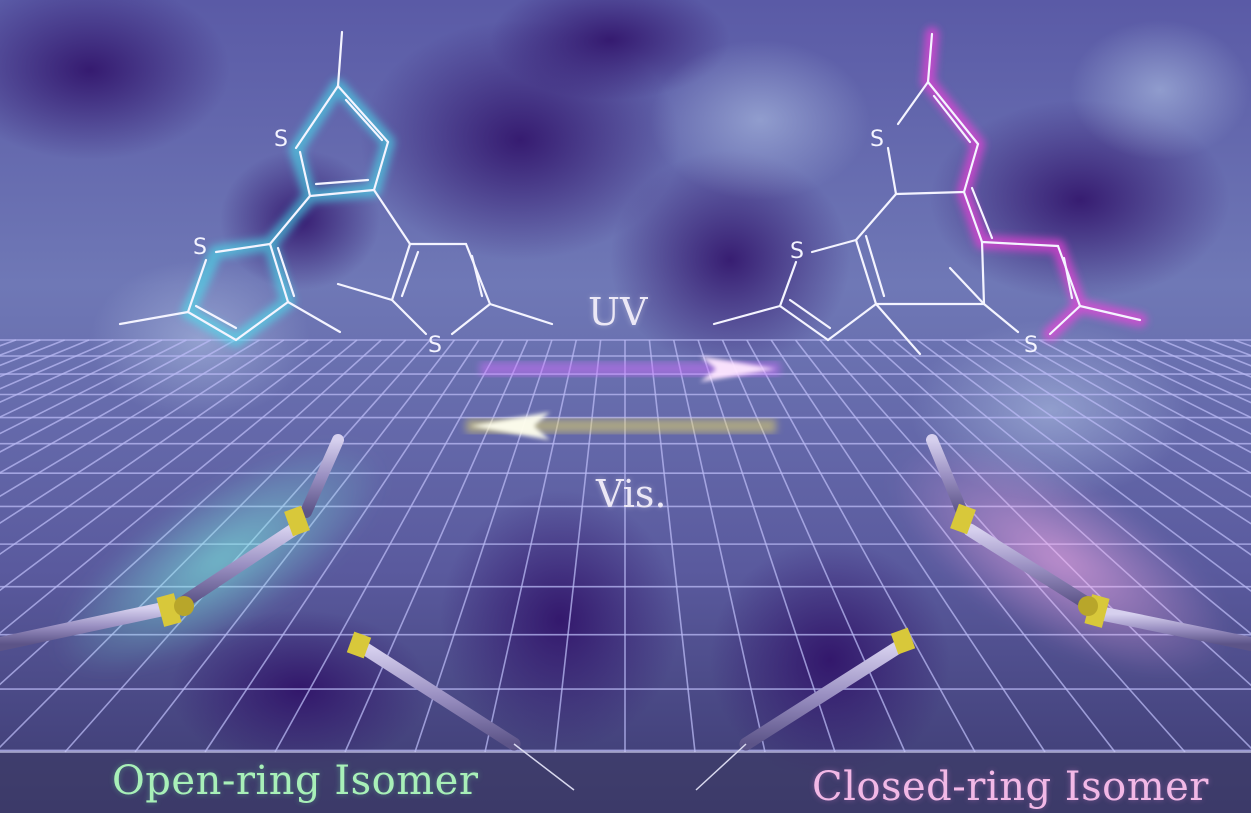 This screenshot has width=1251, height=813. What do you see at coordinates (630, 369) in the screenshot?
I see `uv-arrow` at bounding box center [630, 369].